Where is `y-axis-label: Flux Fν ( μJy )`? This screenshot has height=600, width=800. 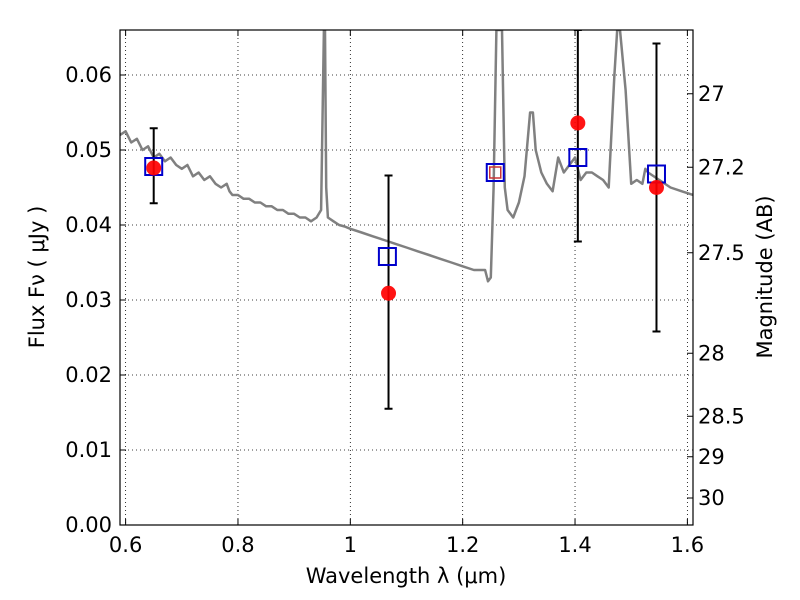 y-axis-label: Flux Fν ( μJy ) is located at coordinates (37, 277).